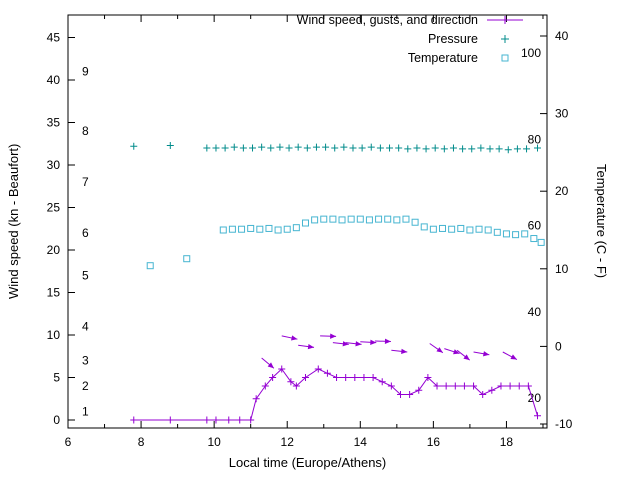  What do you see at coordinates (54, 335) in the screenshot?
I see `knots-tick-label: 10` at bounding box center [54, 335].